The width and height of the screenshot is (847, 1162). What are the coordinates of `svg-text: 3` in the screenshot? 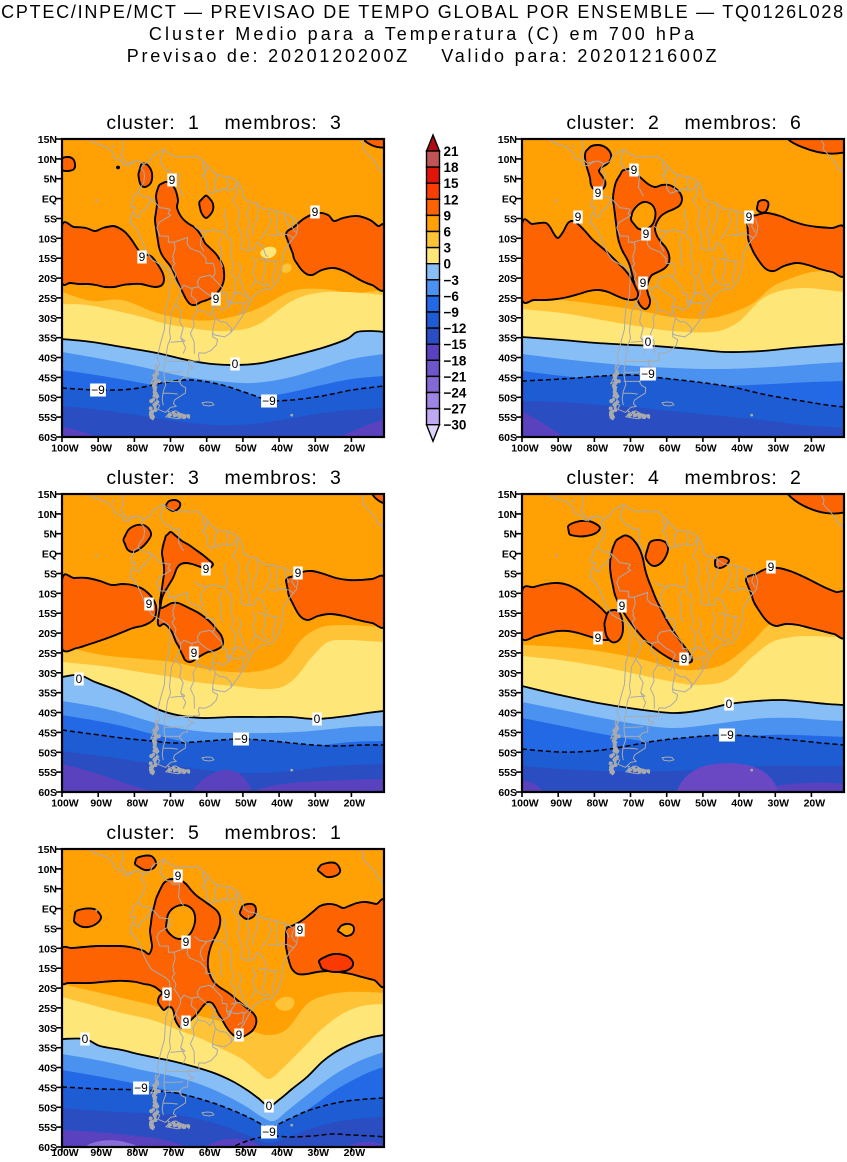 It's located at (448, 248).